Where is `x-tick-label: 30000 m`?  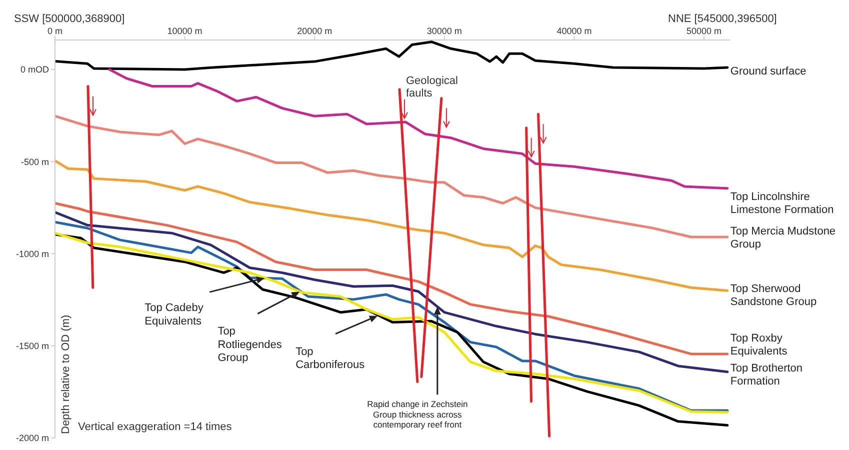
x-tick-label: 30000 m is located at coordinates (444, 31).